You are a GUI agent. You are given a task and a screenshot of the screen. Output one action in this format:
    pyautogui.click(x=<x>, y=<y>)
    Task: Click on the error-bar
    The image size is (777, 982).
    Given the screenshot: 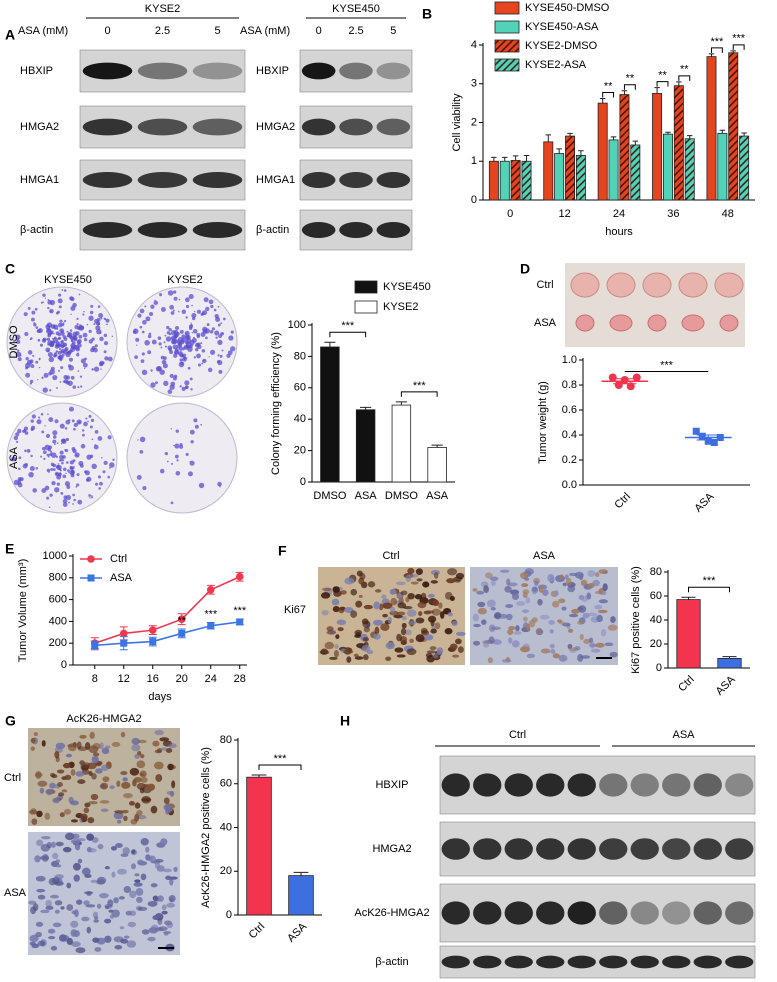 What is the action you would take?
    pyautogui.click(x=301, y=873)
    